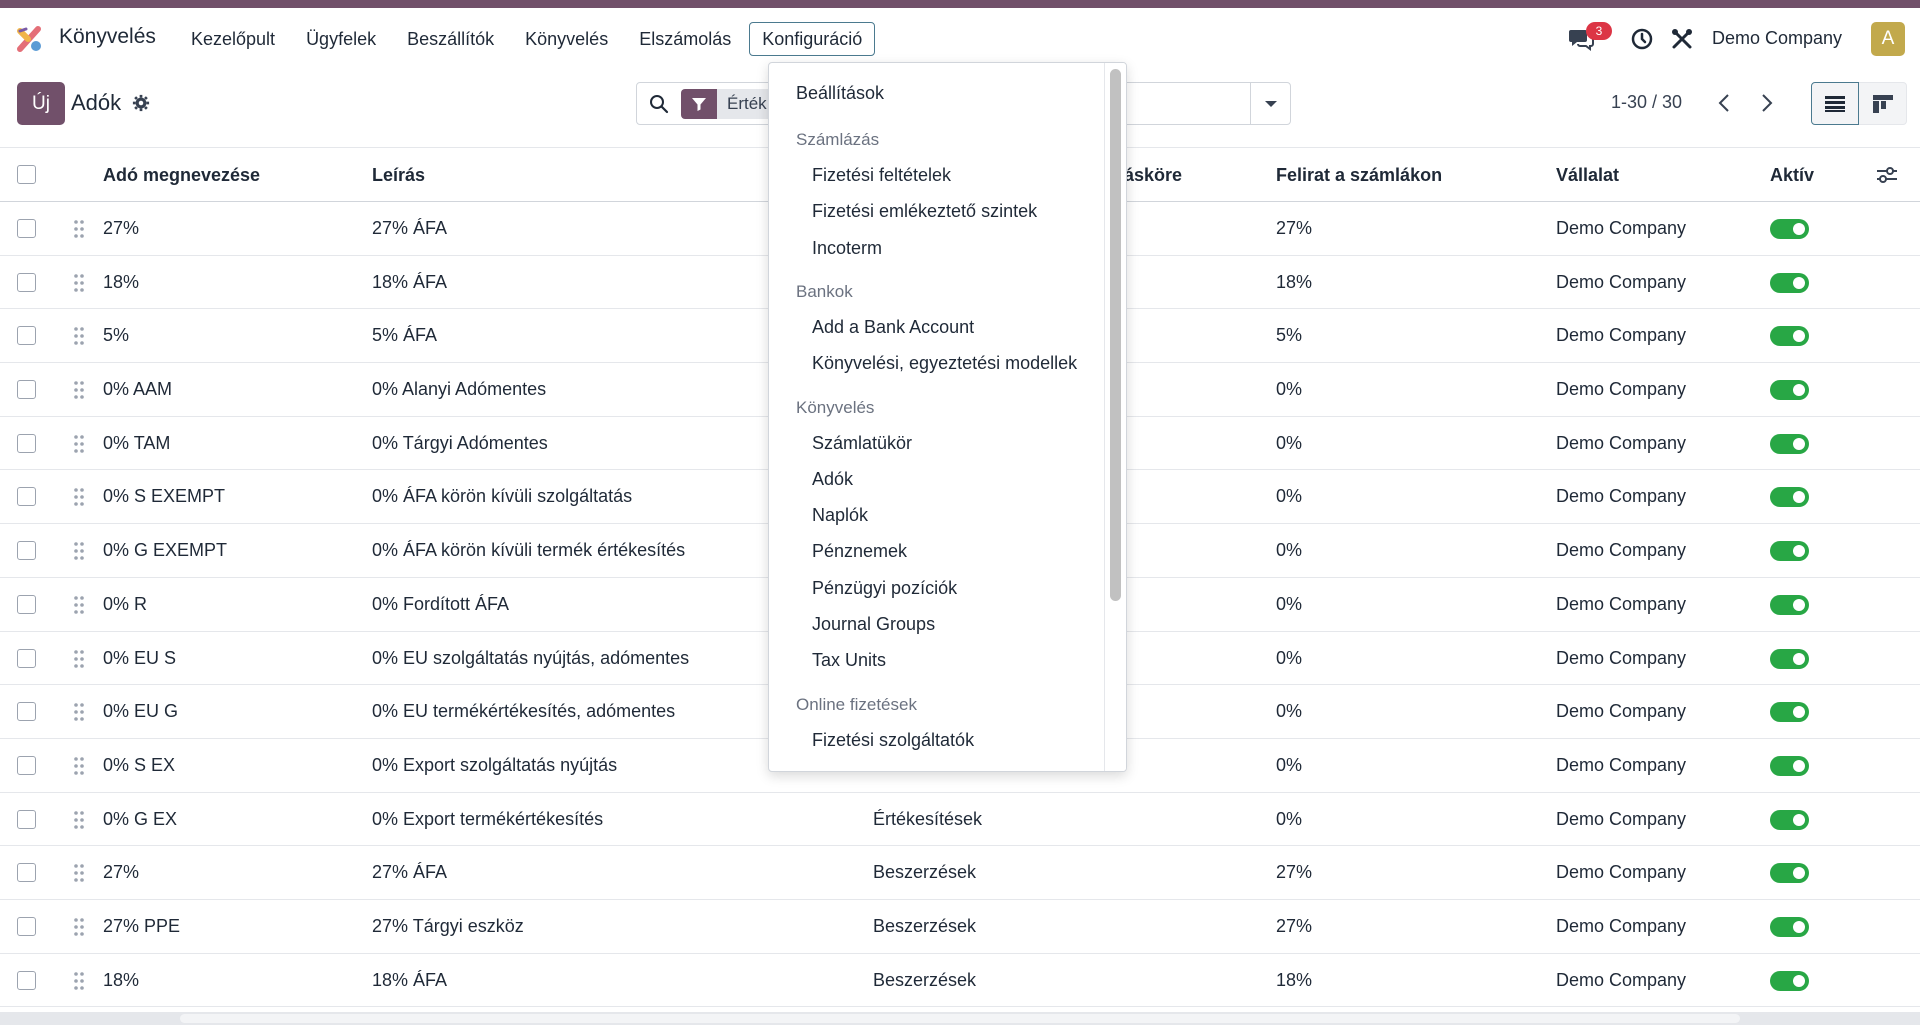 This screenshot has height=1025, width=1920. What do you see at coordinates (502, 496) in the screenshot?
I see `cell-description: 0% ÁFA körön kívüli szolgáltatás` at bounding box center [502, 496].